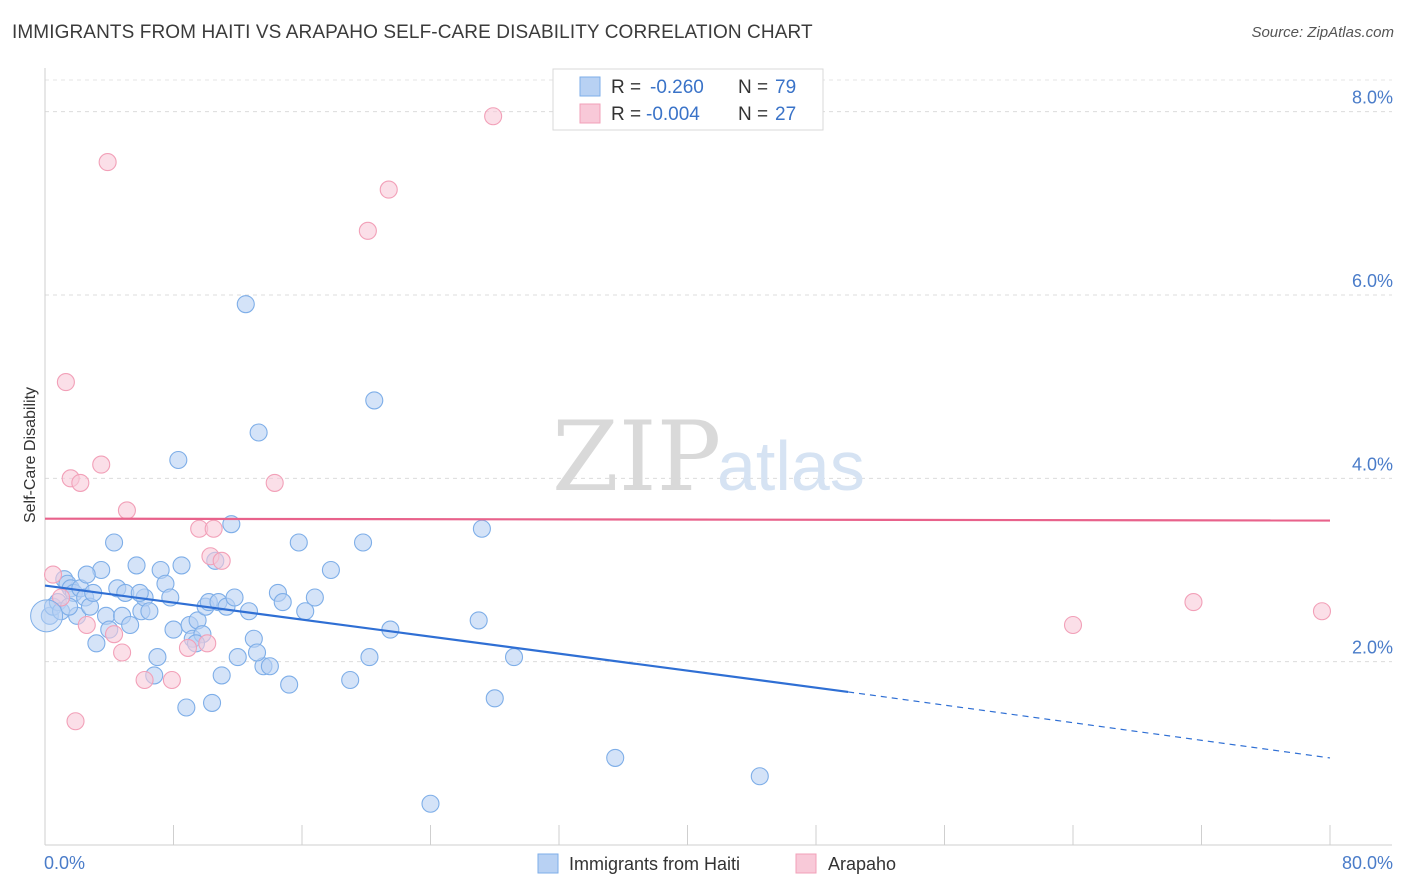  Describe the element at coordinates (1089, 725) in the screenshot. I see `trend-line-haiti-extension` at that location.